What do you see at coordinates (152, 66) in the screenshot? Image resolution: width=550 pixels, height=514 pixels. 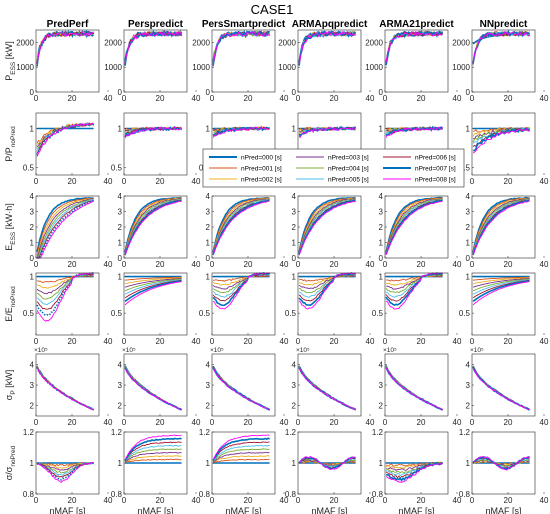 I see `subplot-r0-c1: 0 1000 2000 0 20 40` at bounding box center [152, 66].